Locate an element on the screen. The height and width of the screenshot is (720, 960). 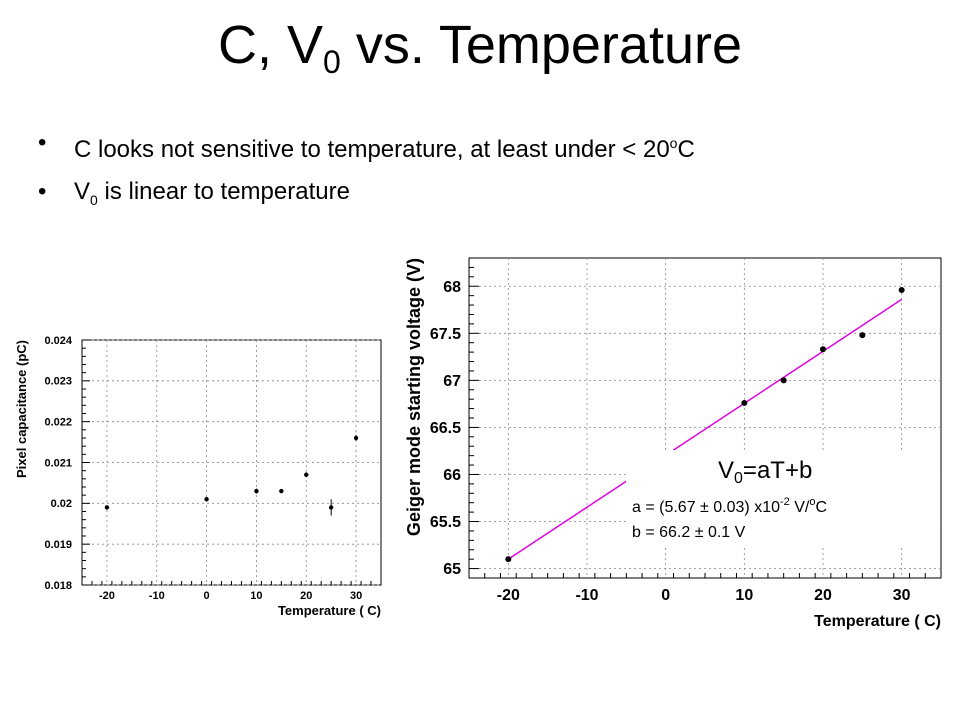
annotation-title-pre: V is located at coordinates (726, 470).